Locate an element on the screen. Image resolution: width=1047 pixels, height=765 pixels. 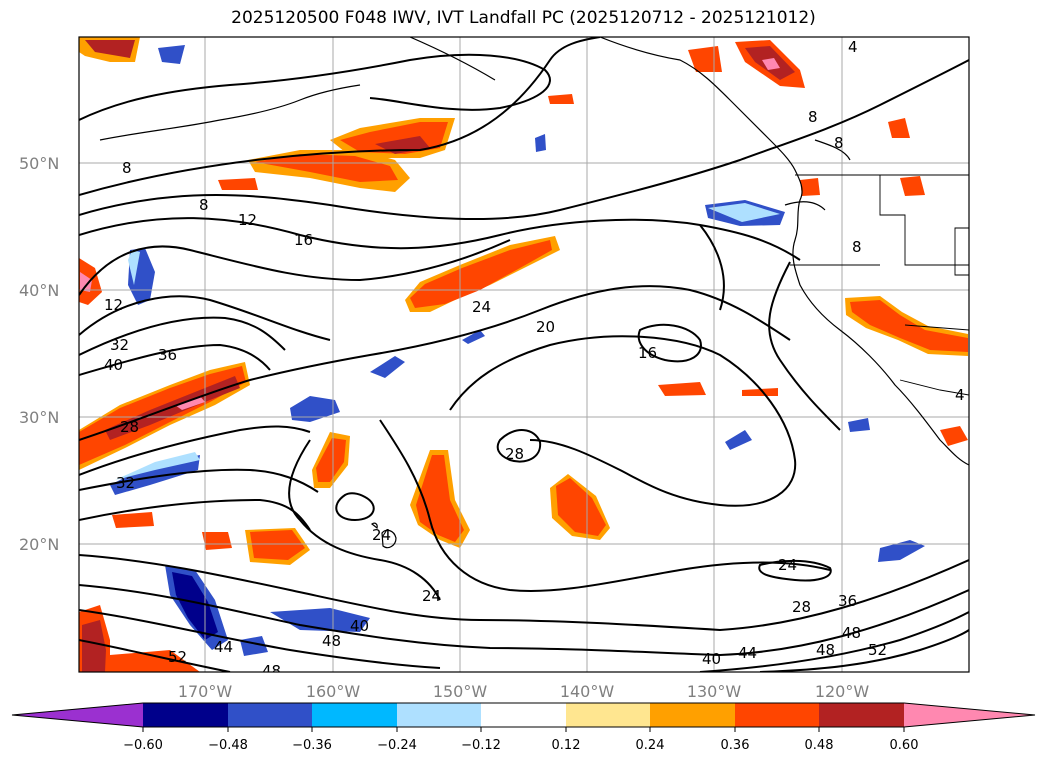
colorbar-tick-label: 0.48 is located at coordinates (819, 745).